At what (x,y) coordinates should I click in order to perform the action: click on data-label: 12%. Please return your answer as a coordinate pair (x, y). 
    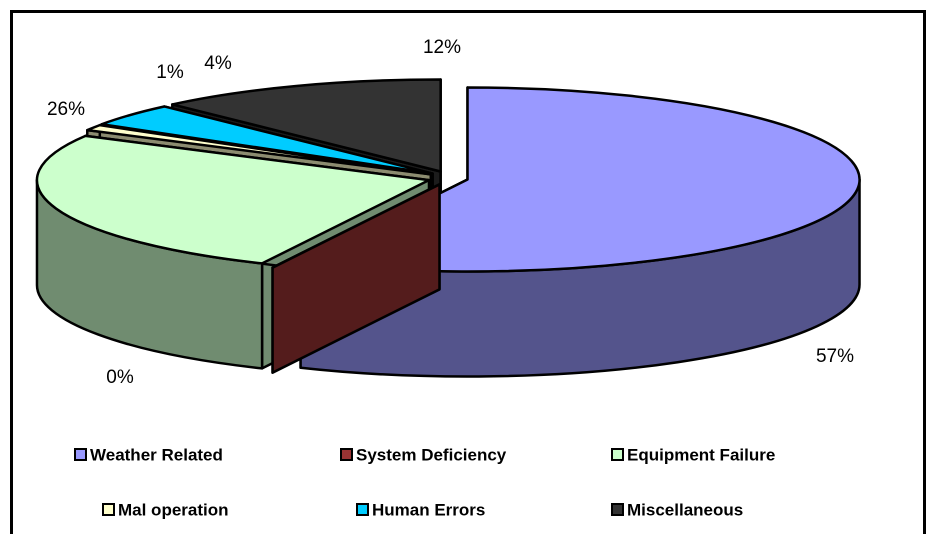
    Looking at the image, I should click on (442, 47).